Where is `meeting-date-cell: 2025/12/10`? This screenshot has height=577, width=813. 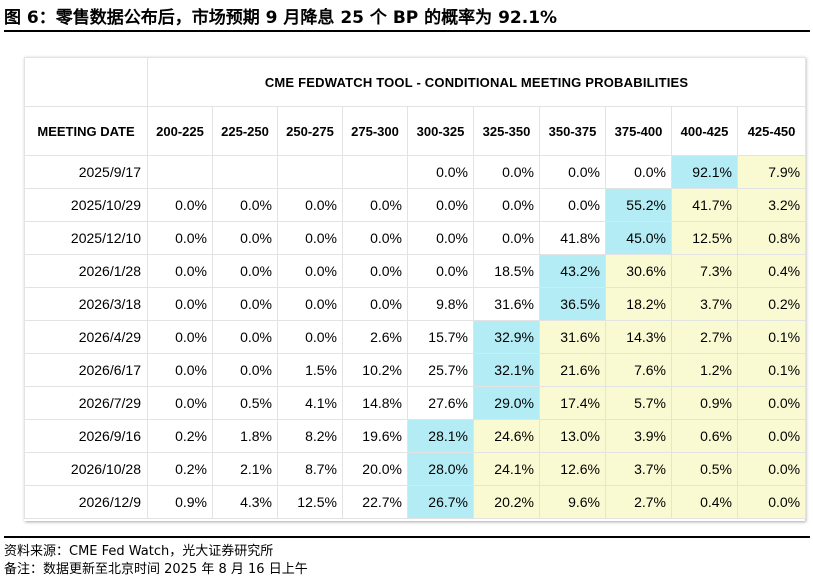
meeting-date-cell: 2025/12/10 is located at coordinates (86, 238).